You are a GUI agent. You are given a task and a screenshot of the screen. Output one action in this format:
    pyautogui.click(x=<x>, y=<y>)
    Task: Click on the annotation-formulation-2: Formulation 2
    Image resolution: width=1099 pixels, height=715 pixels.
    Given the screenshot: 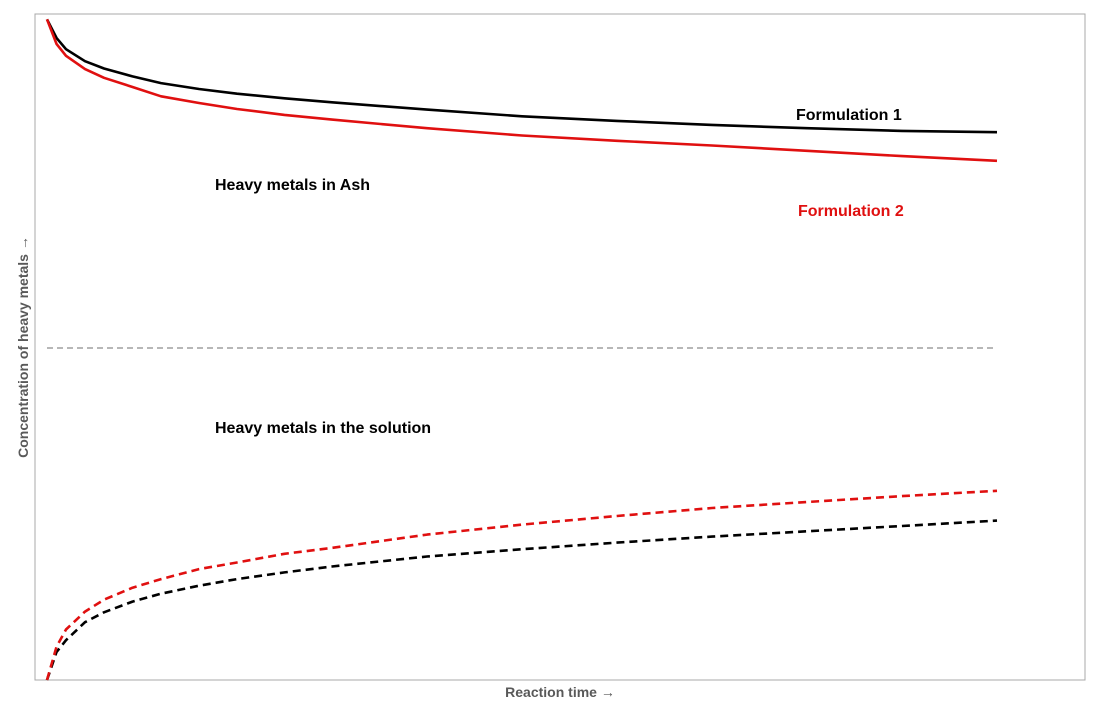 What is the action you would take?
    pyautogui.click(x=851, y=211)
    